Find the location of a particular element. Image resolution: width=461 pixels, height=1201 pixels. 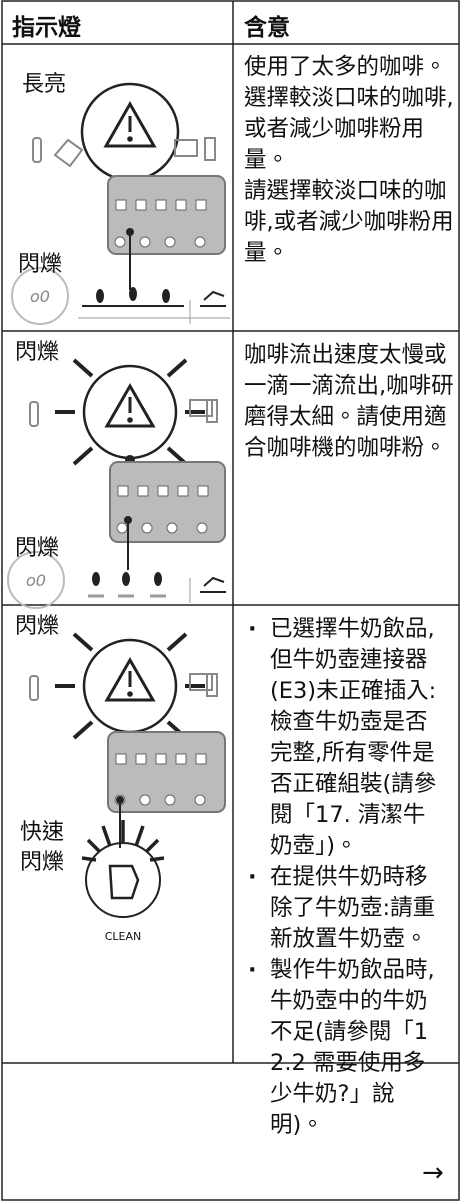

paragraph: 咖啡流出速度太慢或一滴一滴流出,咖啡研磨得太細。請使用適合咖啡機的咖啡粉。 is located at coordinates (349, 401).